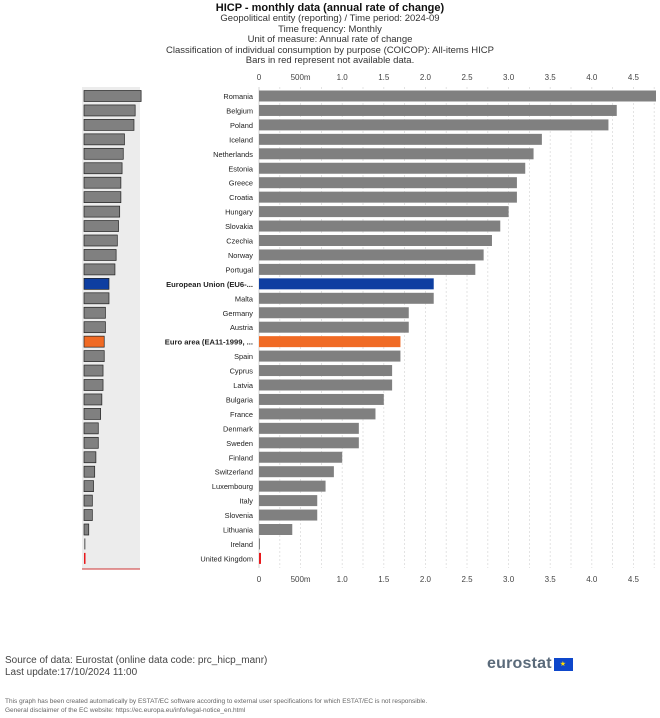  Describe the element at coordinates (301, 77) in the screenshot. I see `x-tick-label-top: 500m` at that location.